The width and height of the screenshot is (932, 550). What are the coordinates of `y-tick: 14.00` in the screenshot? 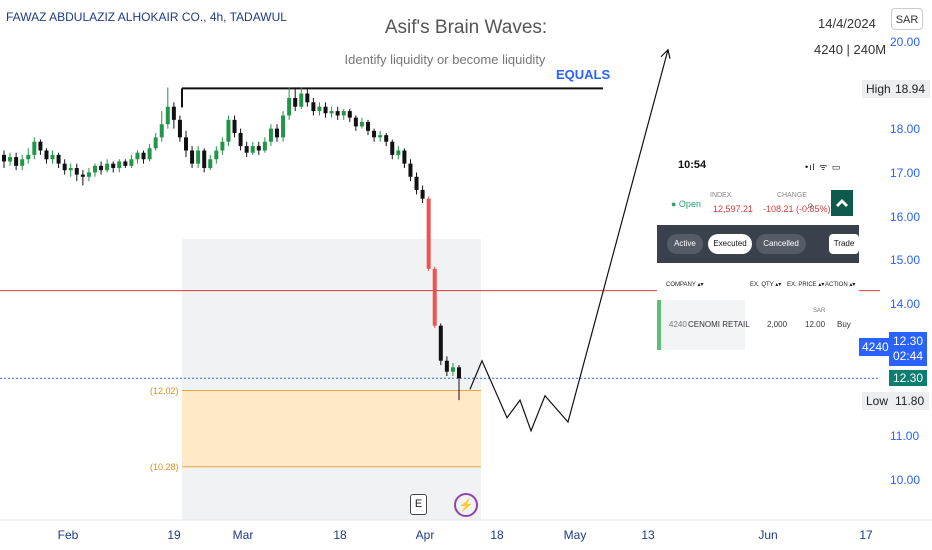 It's located at (905, 304).